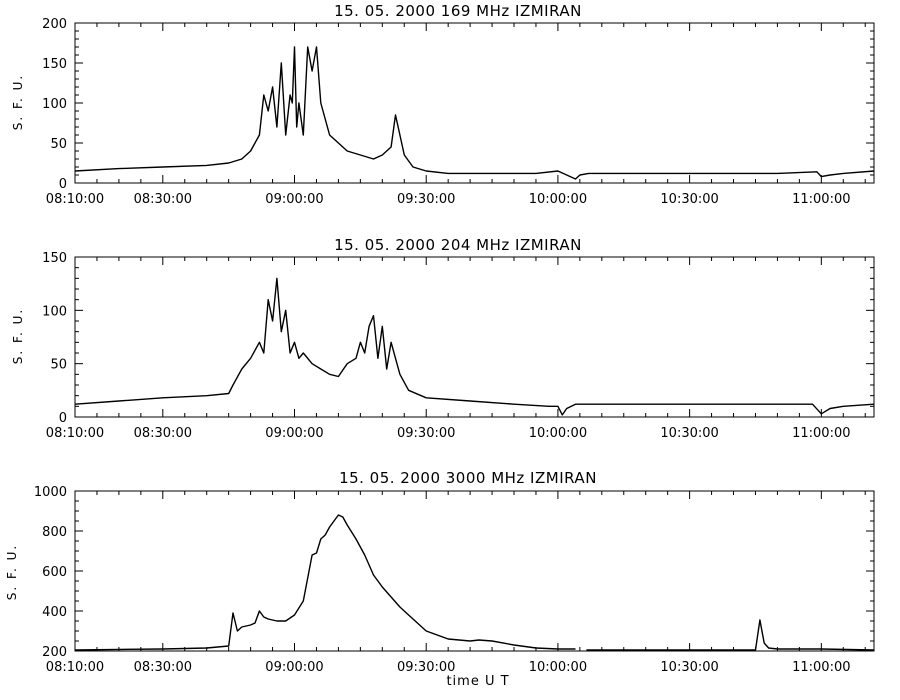 This screenshot has height=700, width=900. I want to click on x-tick-label-169mhz: 08:30:00, so click(163, 199).